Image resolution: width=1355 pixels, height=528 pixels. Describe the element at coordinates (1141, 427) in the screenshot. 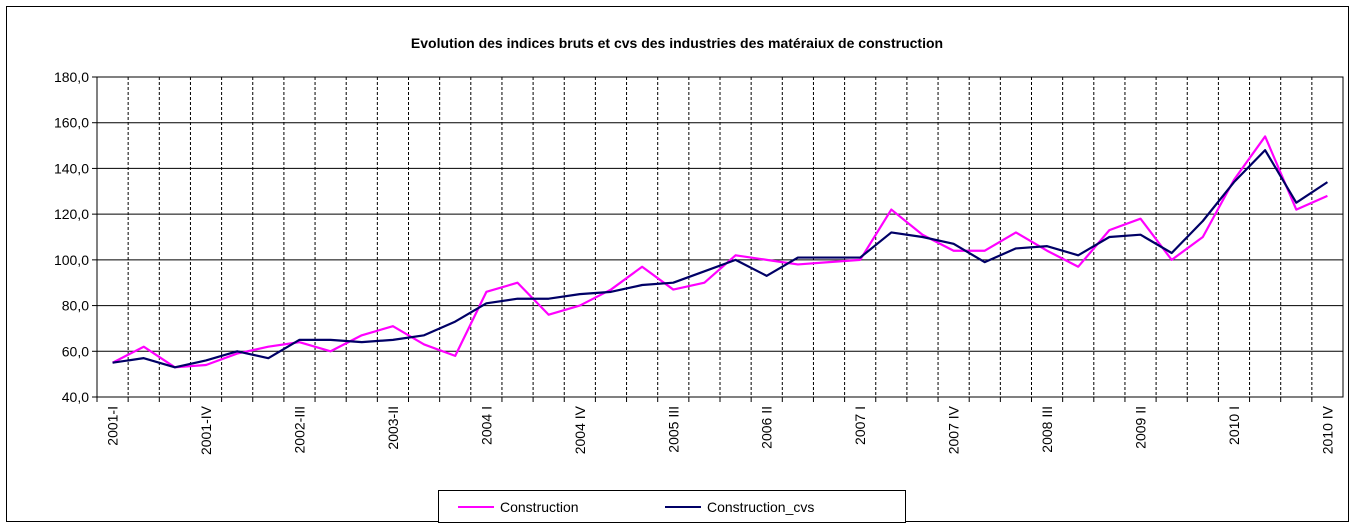

I see `x-tick-label: 2009 II` at that location.